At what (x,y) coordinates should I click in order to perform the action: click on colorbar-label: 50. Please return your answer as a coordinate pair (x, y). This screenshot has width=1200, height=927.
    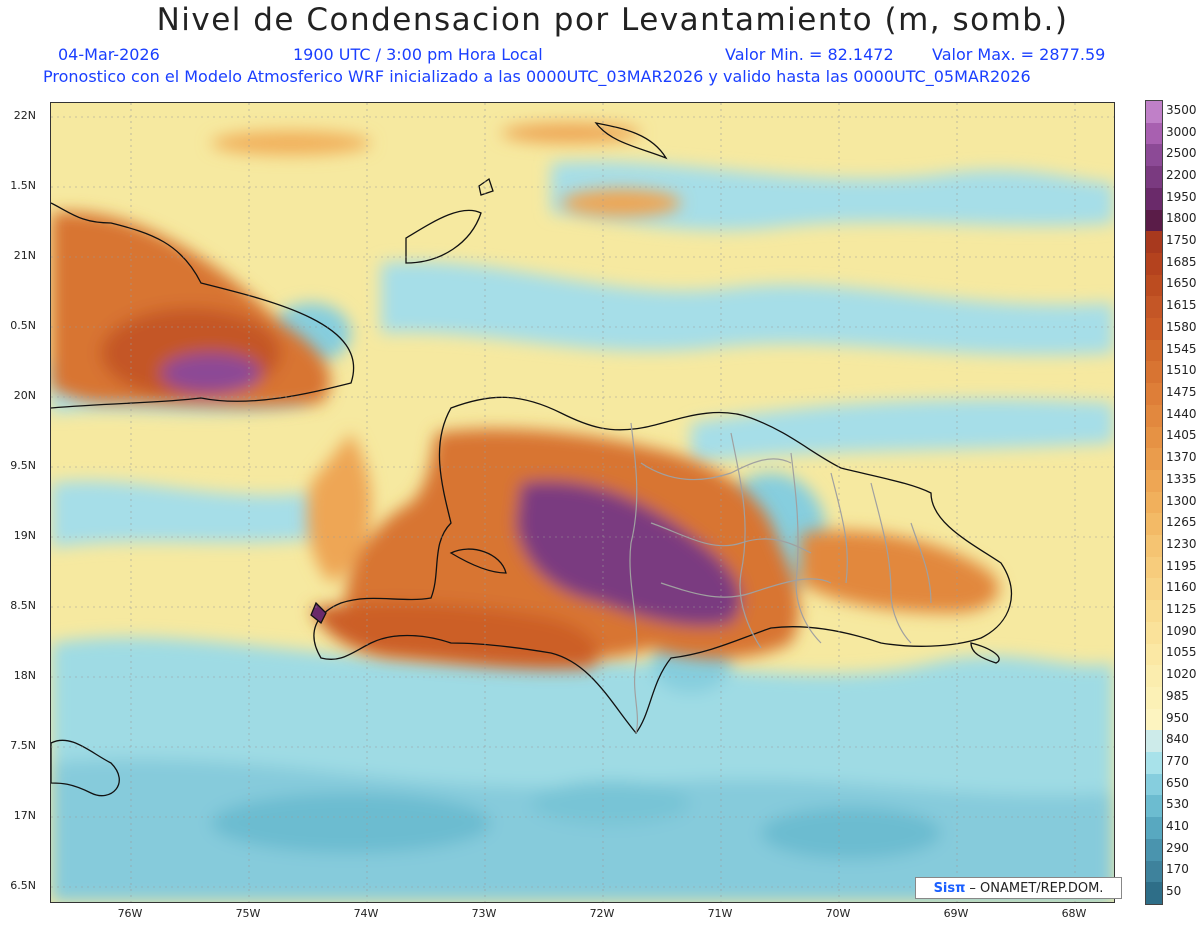
    Looking at the image, I should click on (1174, 891).